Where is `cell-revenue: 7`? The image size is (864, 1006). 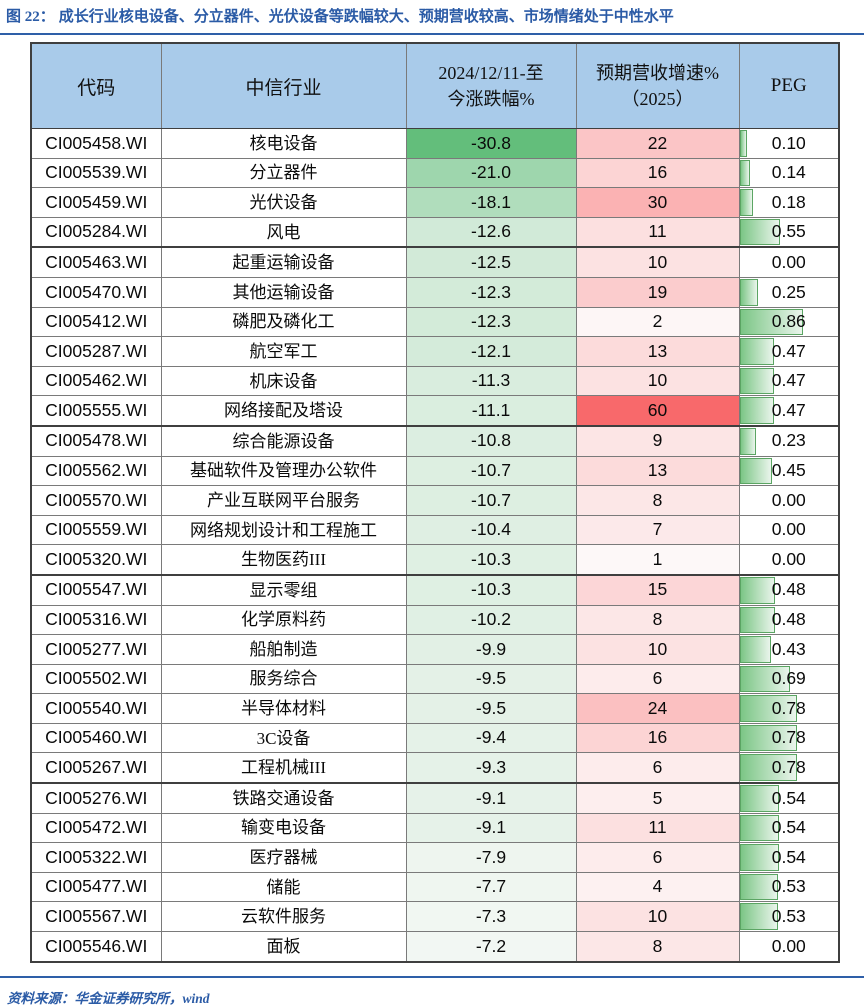
cell-revenue: 7 is located at coordinates (657, 530).